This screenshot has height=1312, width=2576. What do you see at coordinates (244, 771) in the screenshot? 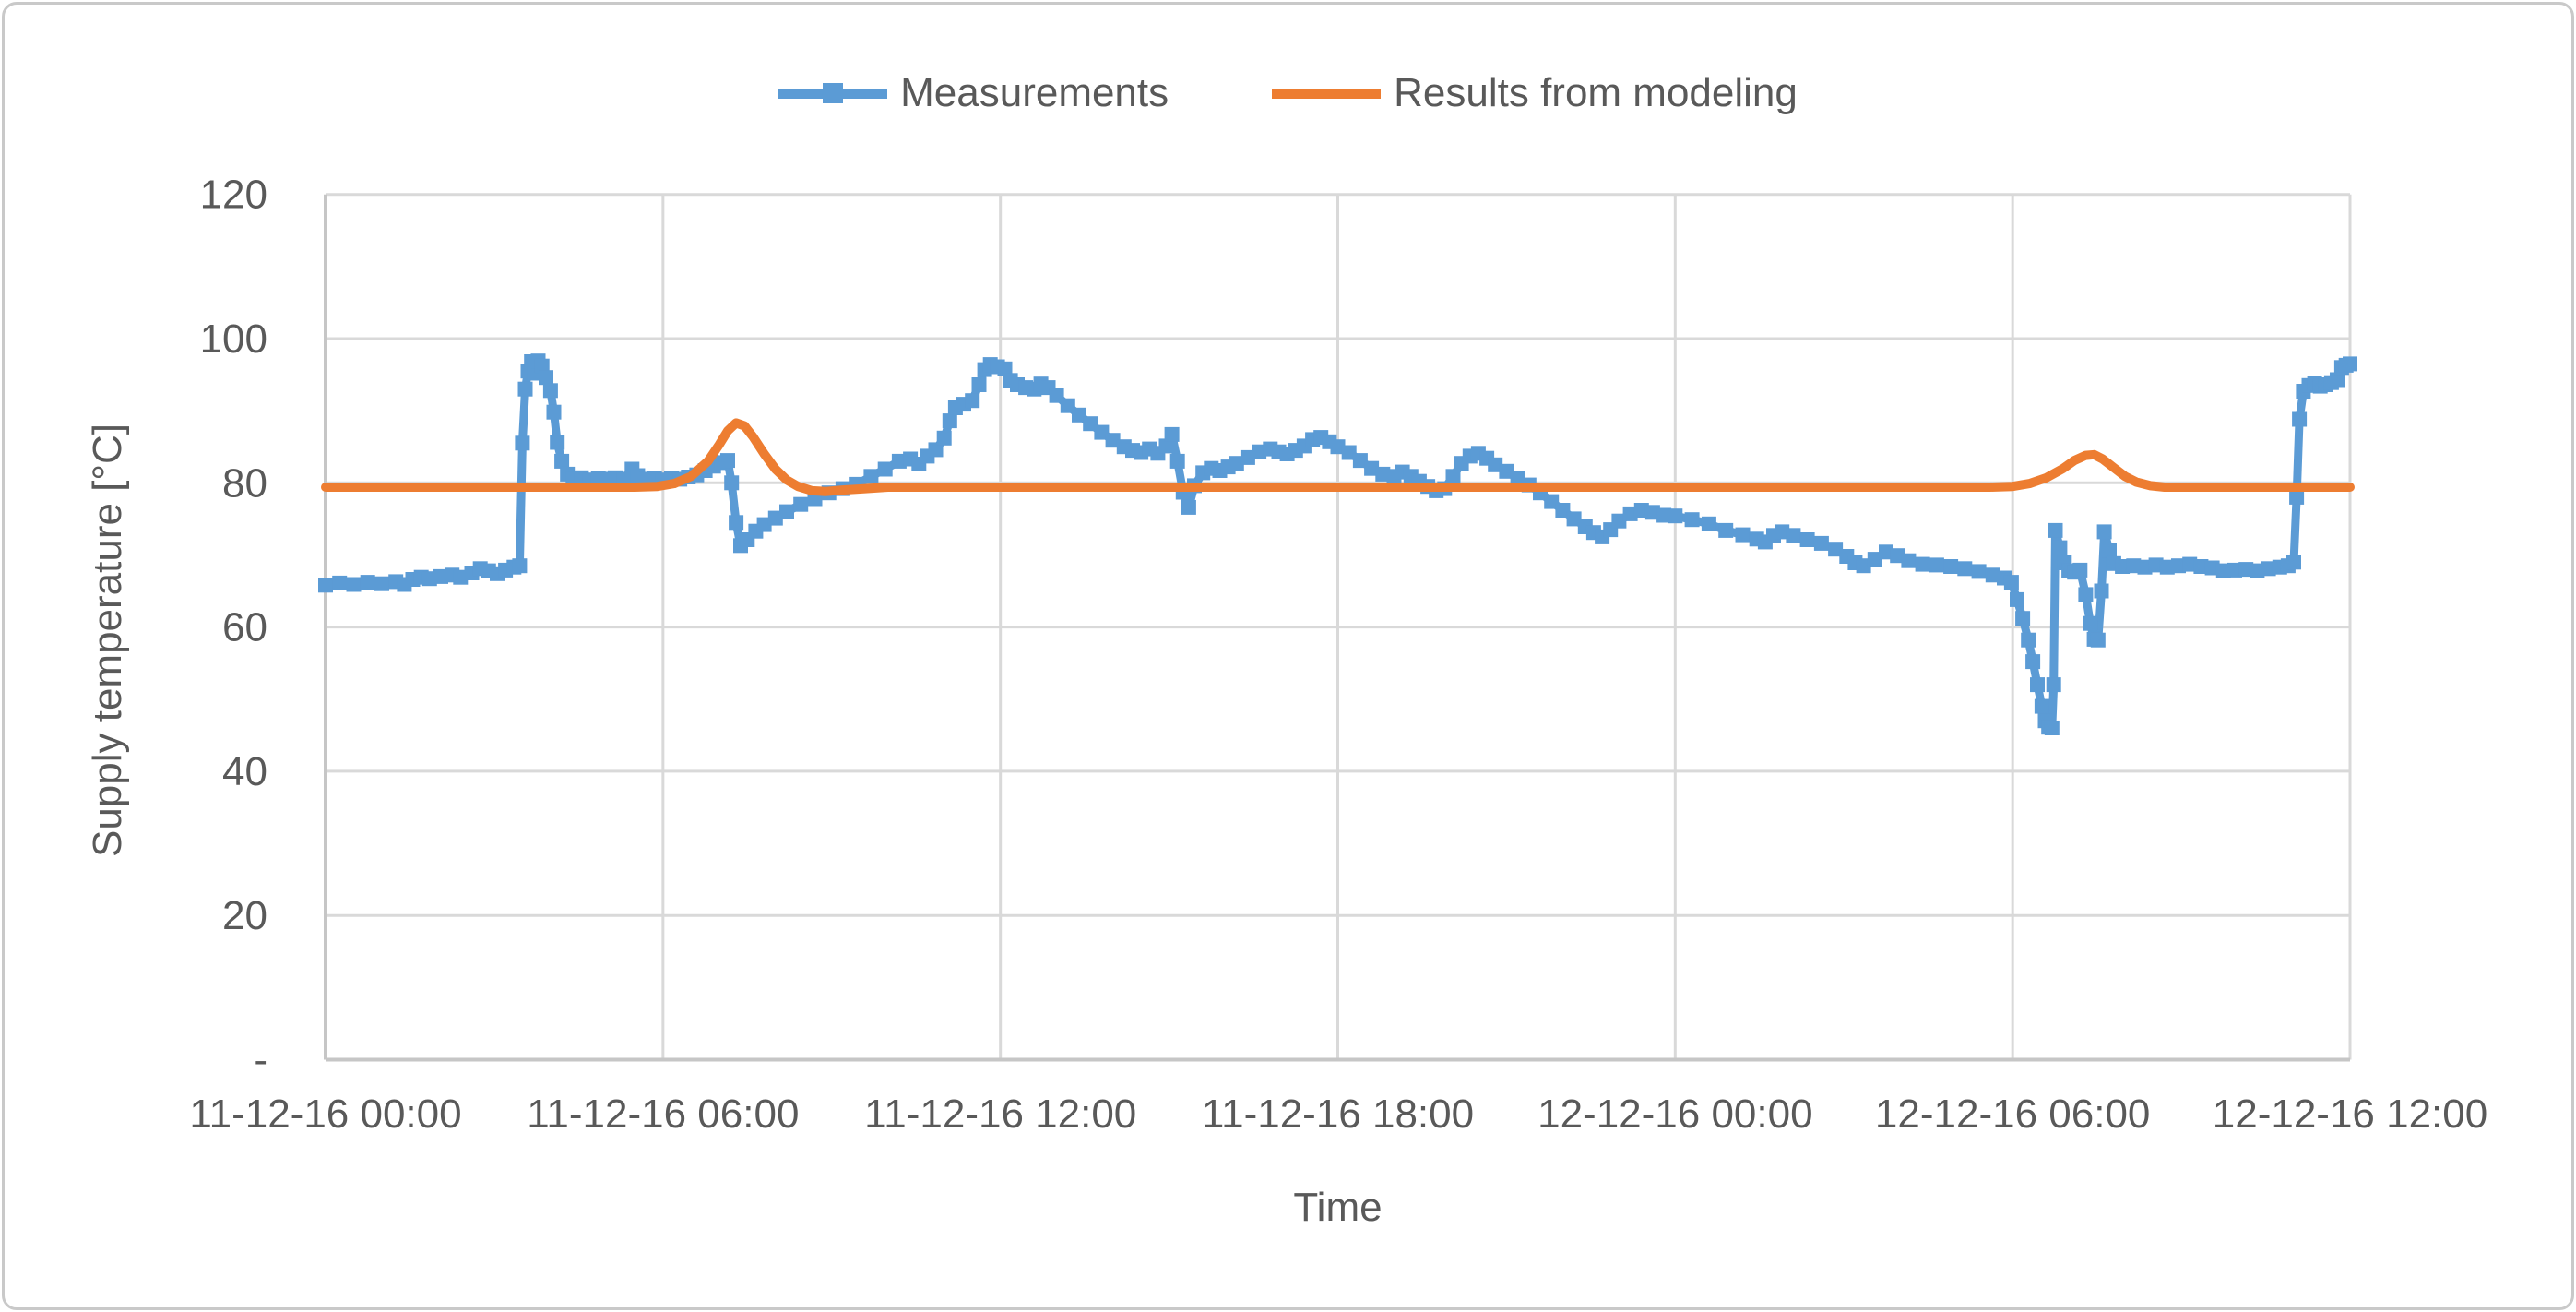
I see `y-tick-label: 40` at bounding box center [244, 771].